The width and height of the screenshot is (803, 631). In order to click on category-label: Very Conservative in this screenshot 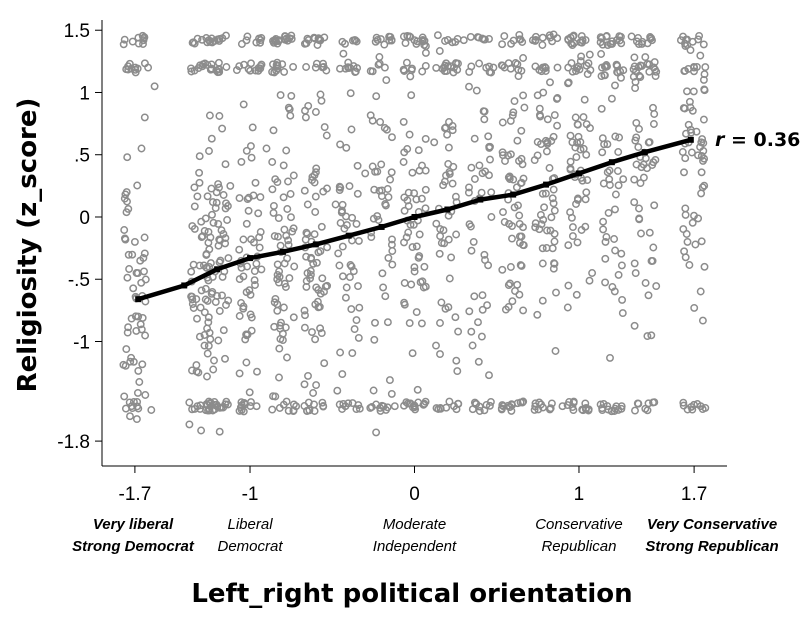, I will do `click(712, 524)`.